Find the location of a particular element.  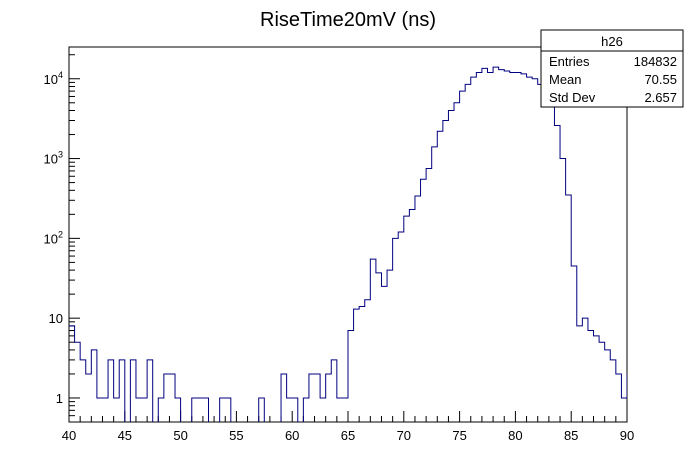

x-tick-label: 45 is located at coordinates (125, 435).